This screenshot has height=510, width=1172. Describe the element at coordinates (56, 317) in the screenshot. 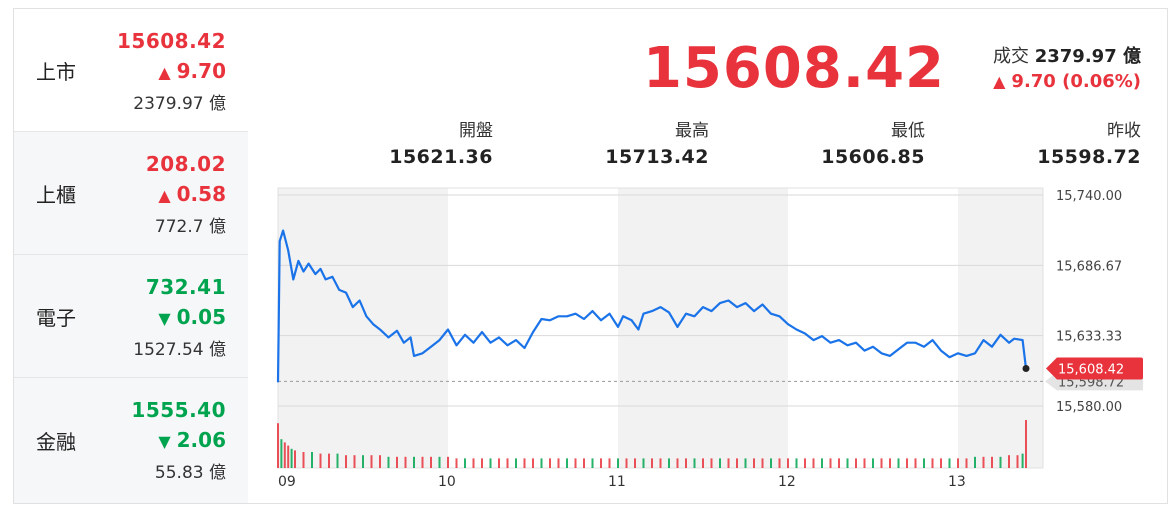

I see `index-name: 電子` at that location.